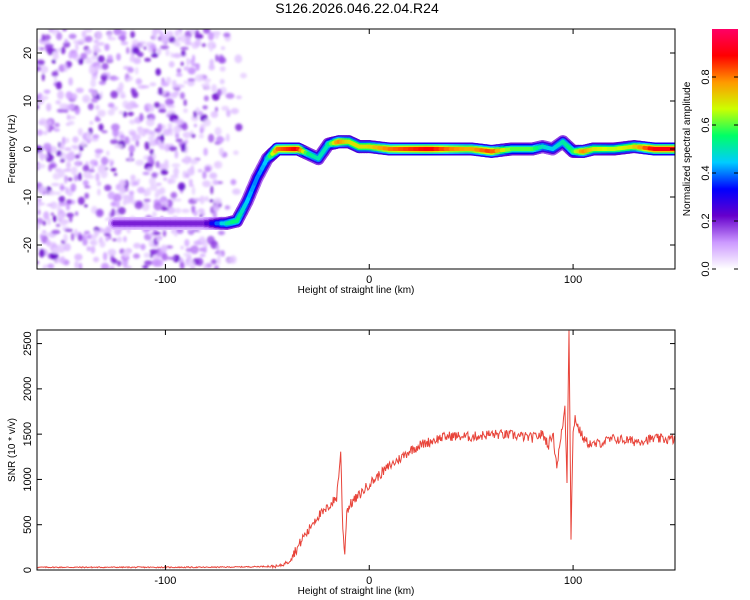  I want to click on snr-x-axis-label: Height of straight line (km), so click(356, 591).